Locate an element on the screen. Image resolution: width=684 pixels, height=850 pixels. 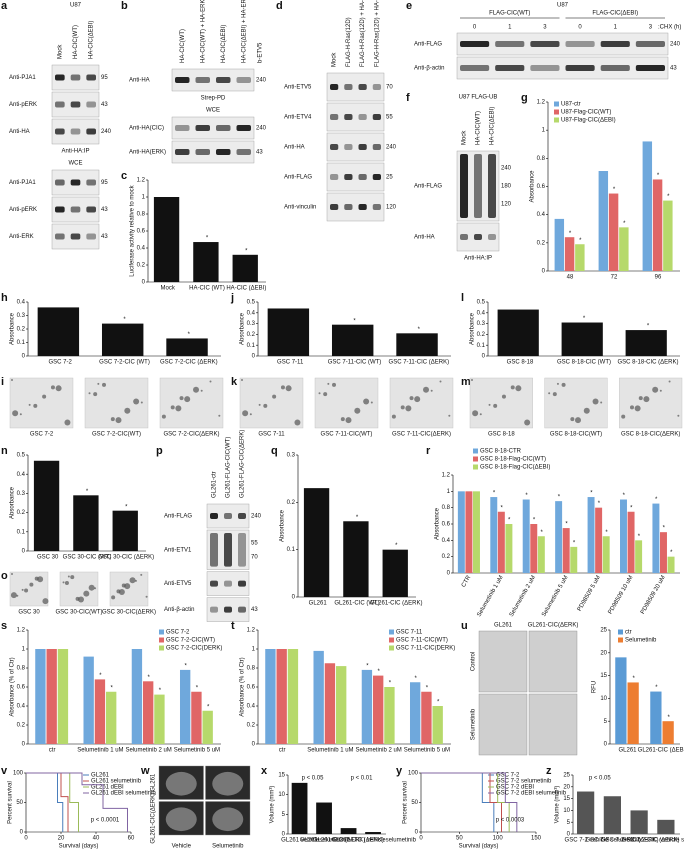
y-tick-label: 10 is located at coordinates (566, 811).